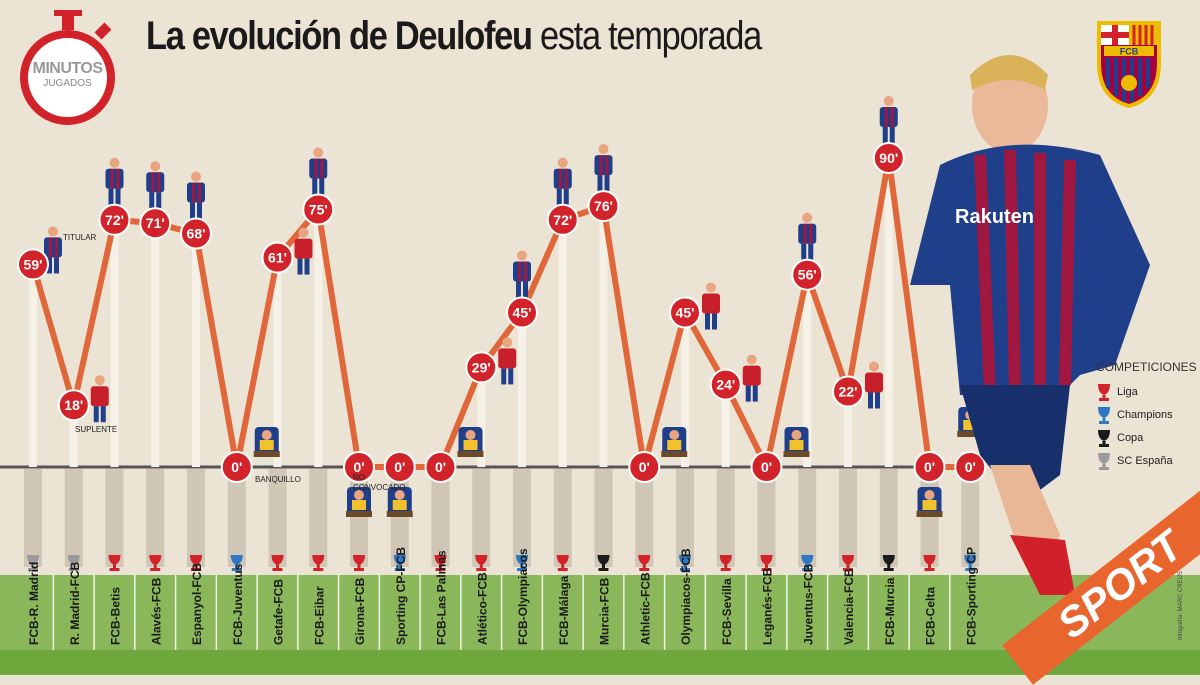 This screenshot has height=685, width=1200. I want to click on match-label: Juventus-FCB, so click(808, 604).